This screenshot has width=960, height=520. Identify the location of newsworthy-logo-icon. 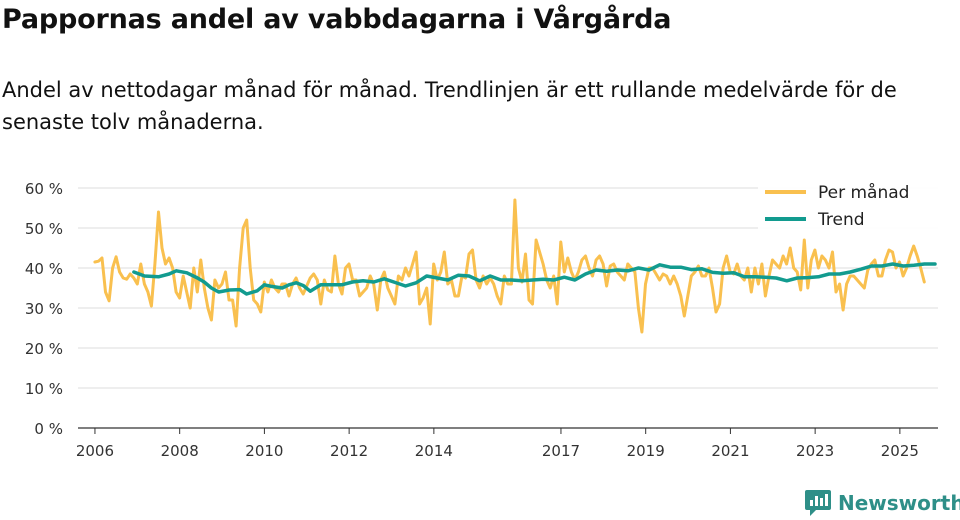
(818, 503).